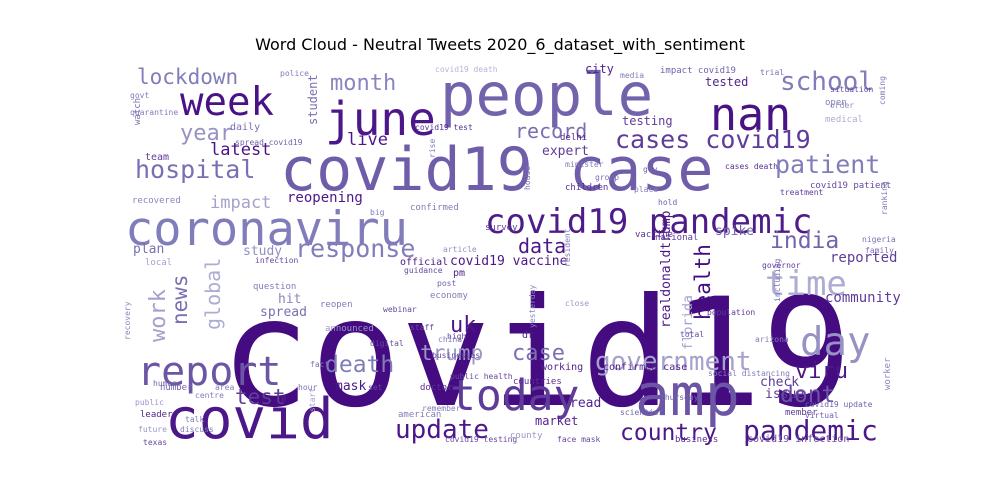 Image resolution: width=1000 pixels, height=500 pixels. Describe the element at coordinates (165, 383) in the screenshot. I see `word-human: human` at that location.